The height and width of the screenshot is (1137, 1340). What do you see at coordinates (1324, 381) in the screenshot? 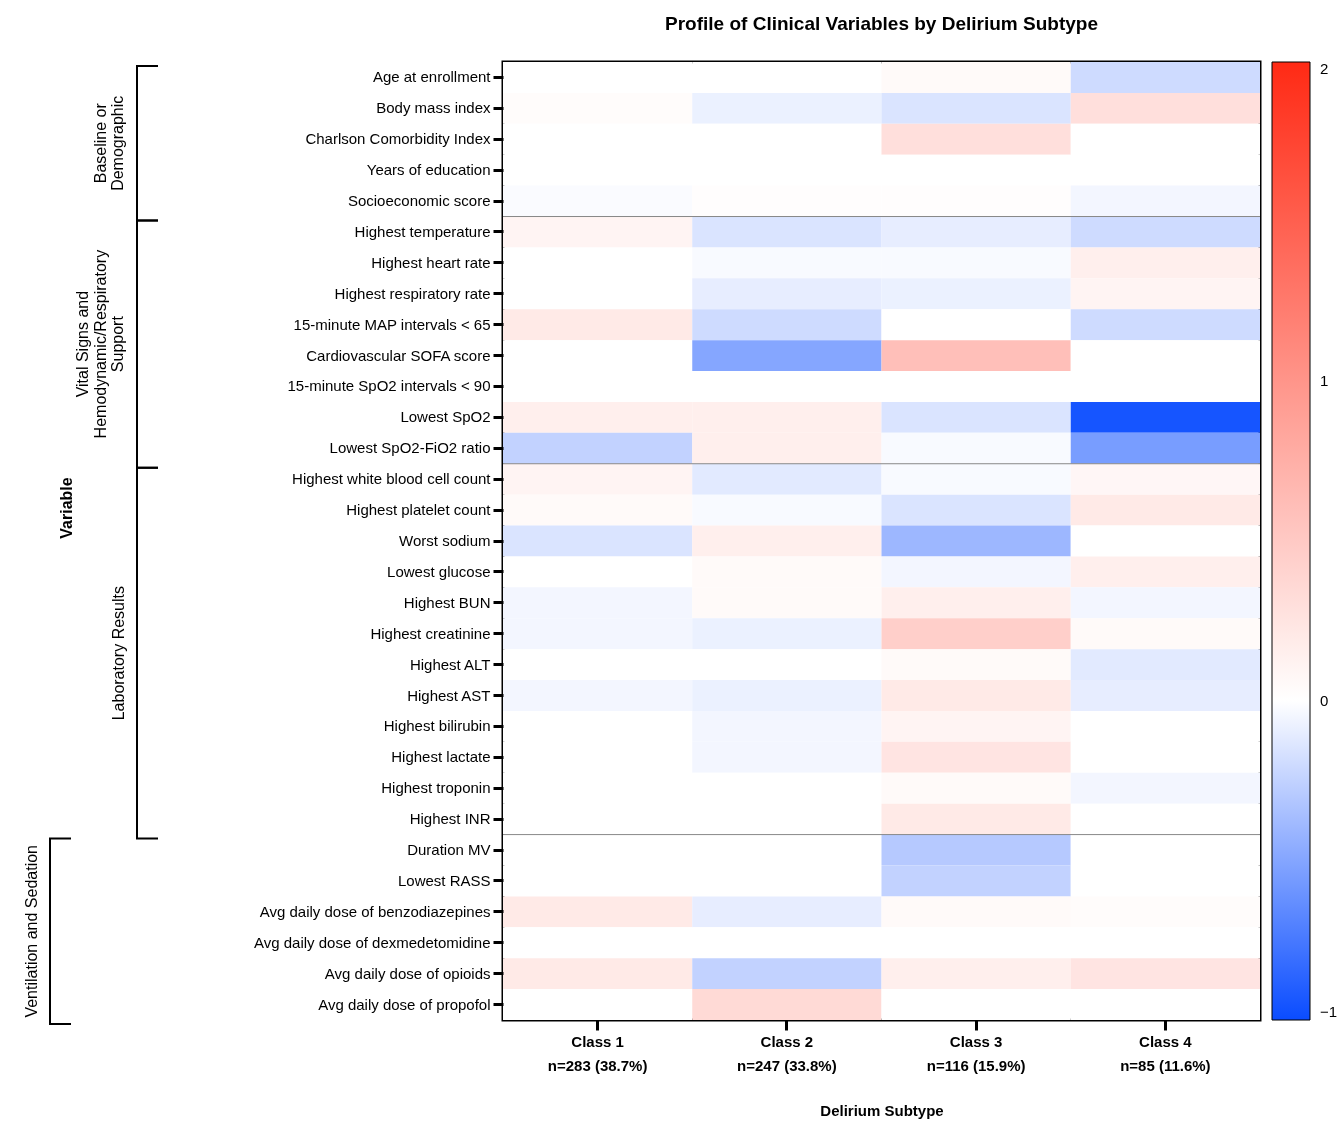
I see `color-bar-label: 1` at bounding box center [1324, 381].